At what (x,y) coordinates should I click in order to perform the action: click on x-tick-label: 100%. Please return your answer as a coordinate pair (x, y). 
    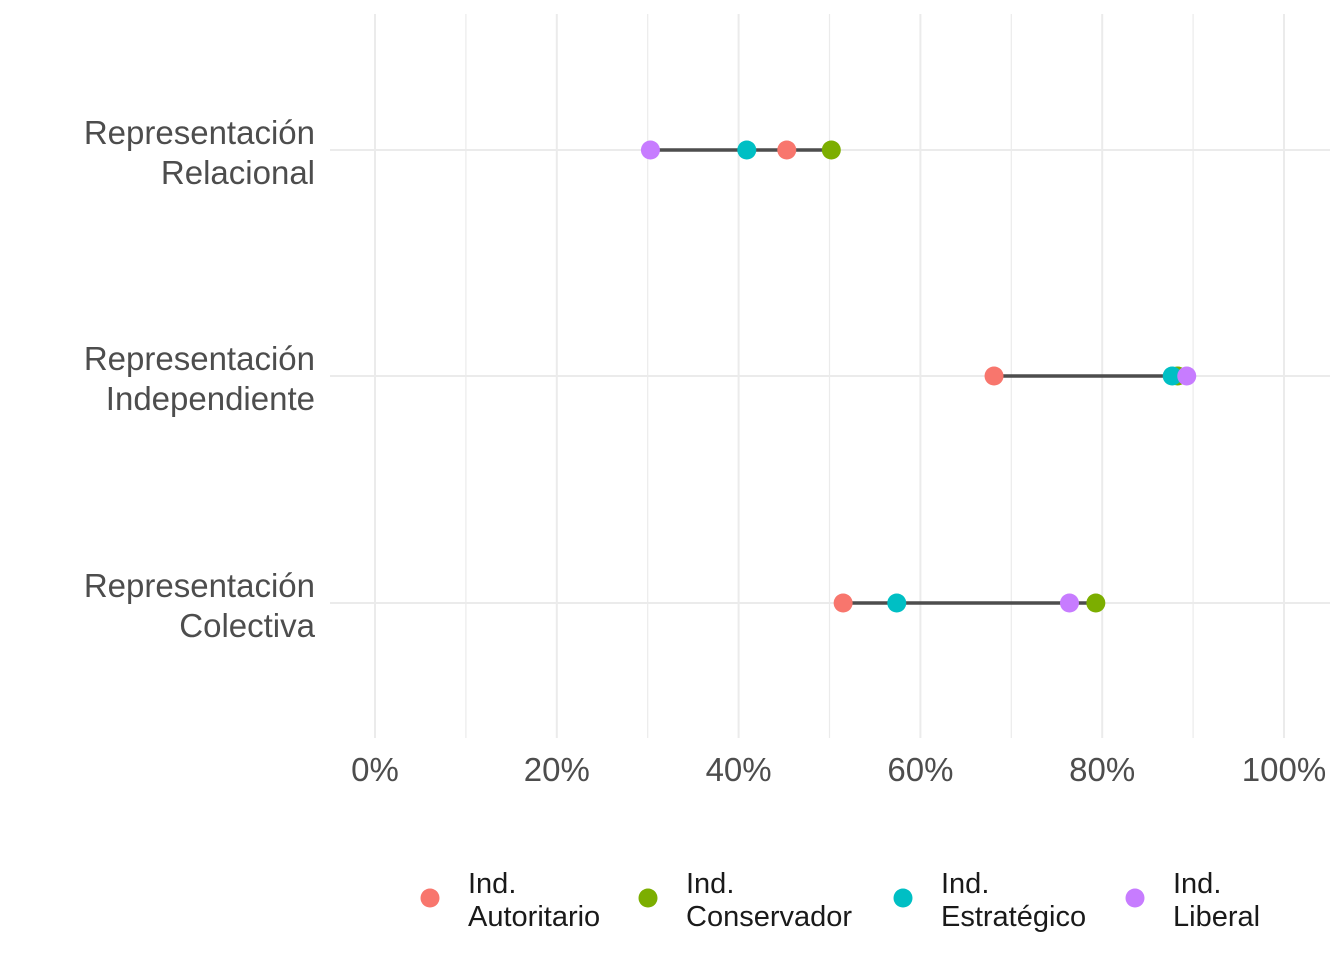
    Looking at the image, I should click on (1284, 769).